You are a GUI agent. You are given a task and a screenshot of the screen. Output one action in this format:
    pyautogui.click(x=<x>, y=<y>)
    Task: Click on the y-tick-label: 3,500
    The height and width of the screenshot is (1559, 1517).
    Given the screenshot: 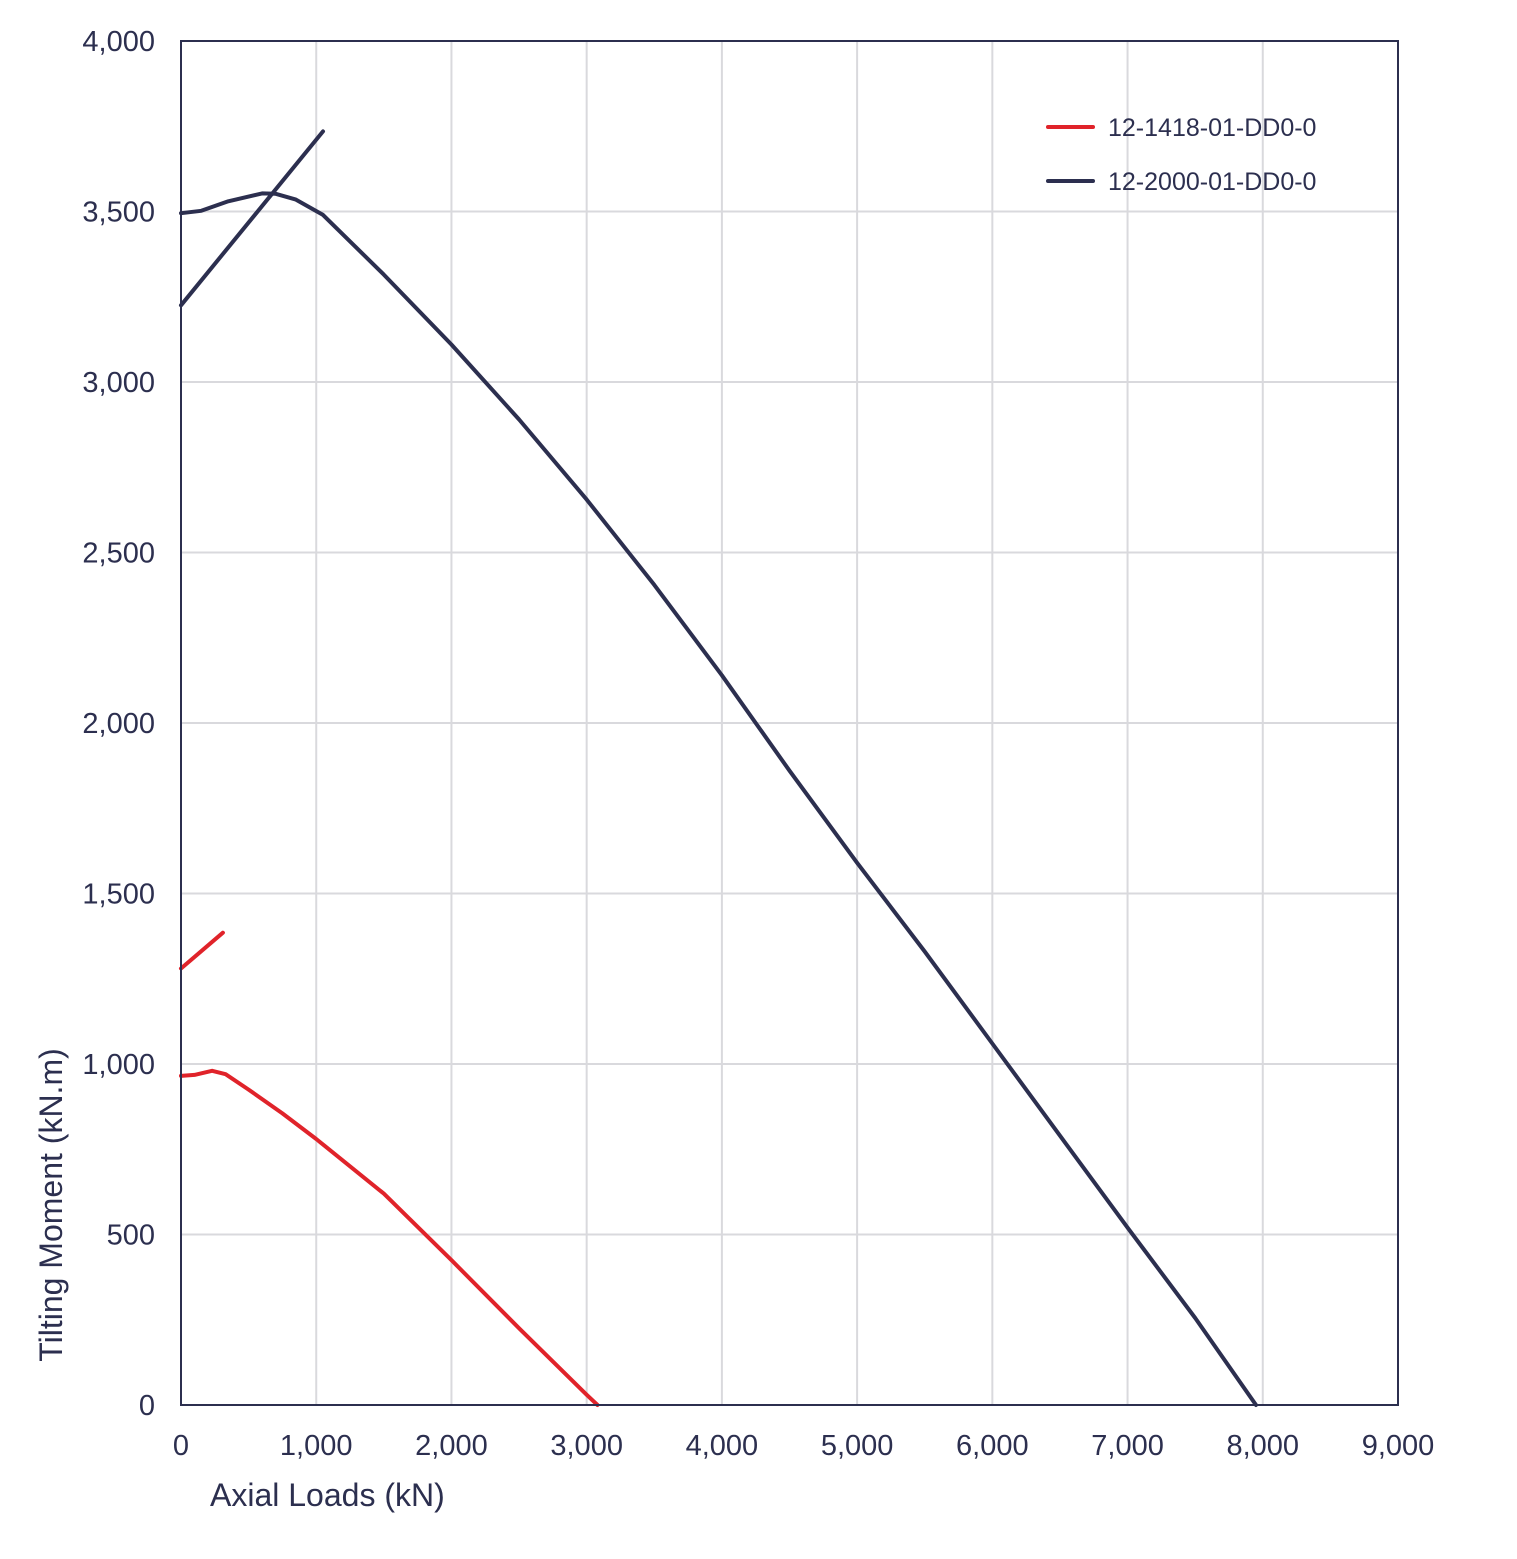 What is the action you would take?
    pyautogui.click(x=118, y=213)
    